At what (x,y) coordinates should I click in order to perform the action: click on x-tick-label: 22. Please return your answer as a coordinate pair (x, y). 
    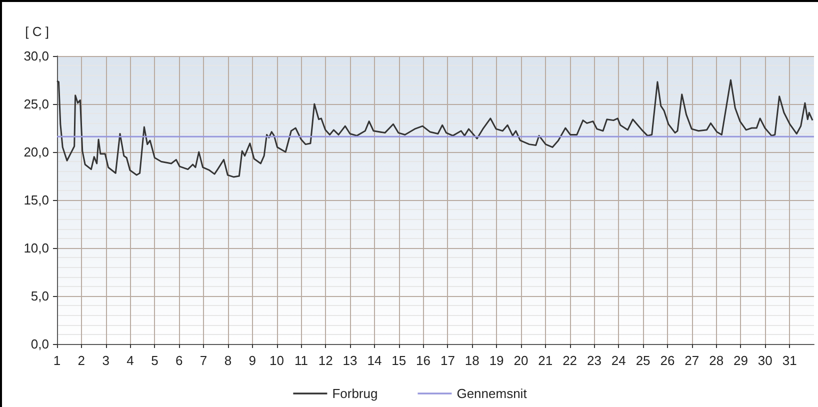
    Looking at the image, I should click on (570, 360).